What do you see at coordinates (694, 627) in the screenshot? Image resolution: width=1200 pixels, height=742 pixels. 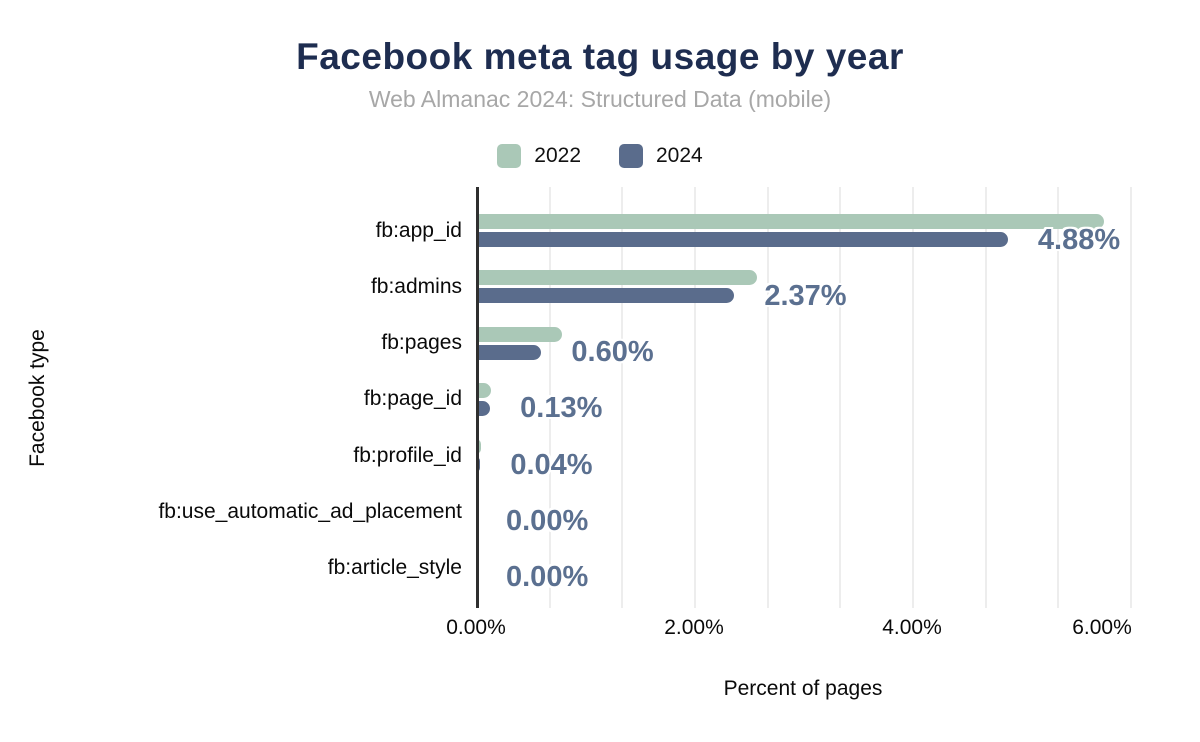 I see `x-tick-label: 2.00%` at bounding box center [694, 627].